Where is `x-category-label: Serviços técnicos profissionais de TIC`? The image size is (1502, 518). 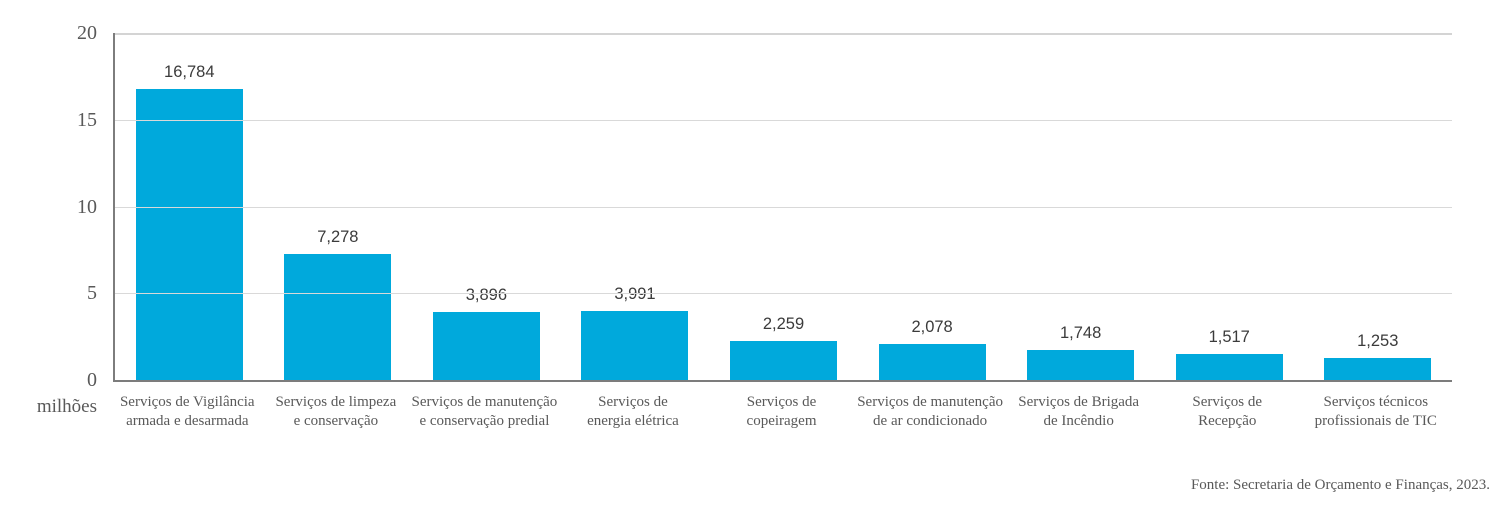 x-category-label: Serviços técnicos profissionais de TIC is located at coordinates (1375, 411).